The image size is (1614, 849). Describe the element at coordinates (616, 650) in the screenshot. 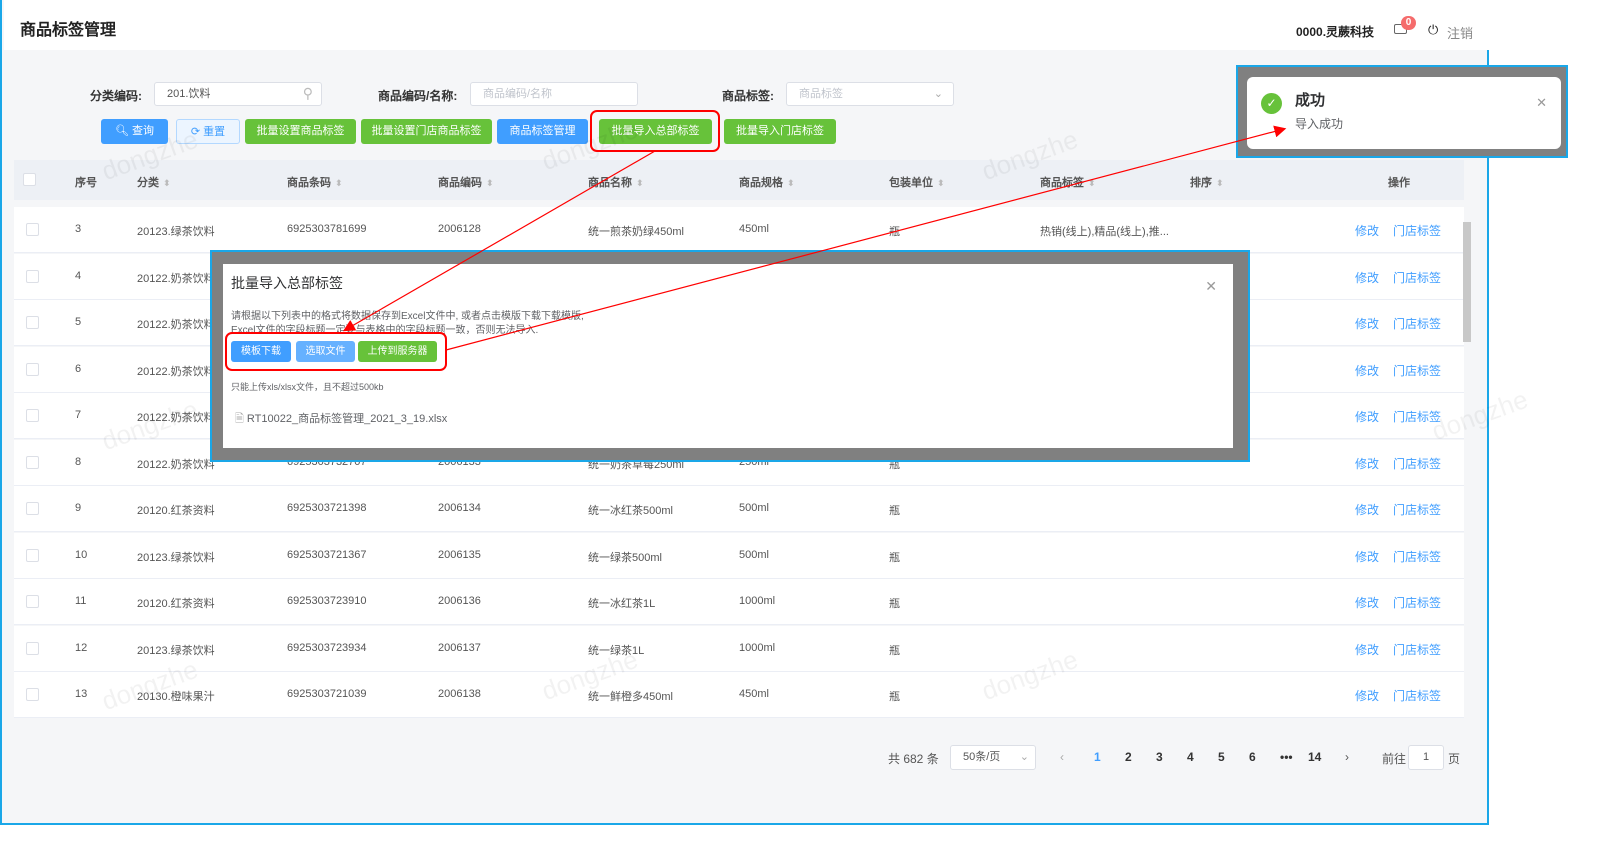

I see `table-cell: 统一绿茶1L` at that location.